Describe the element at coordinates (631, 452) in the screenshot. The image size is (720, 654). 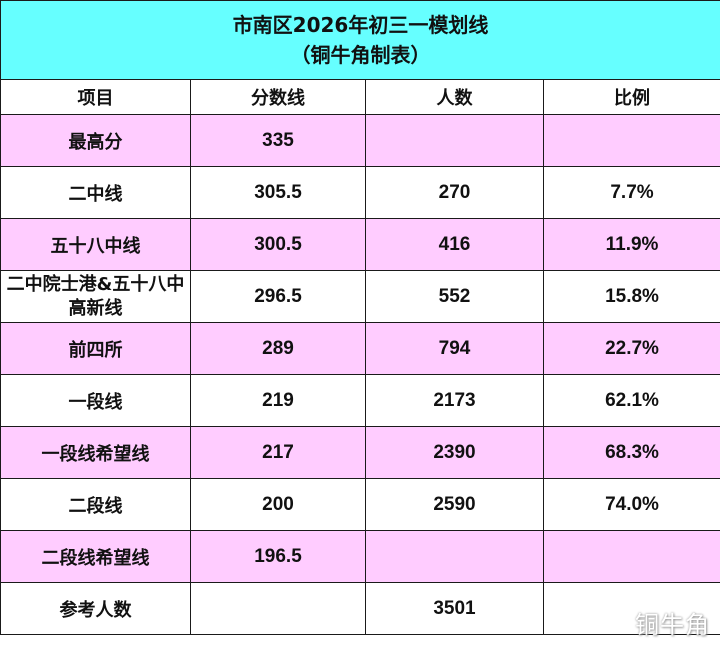
I see `cell-ratio: 68.3%` at that location.